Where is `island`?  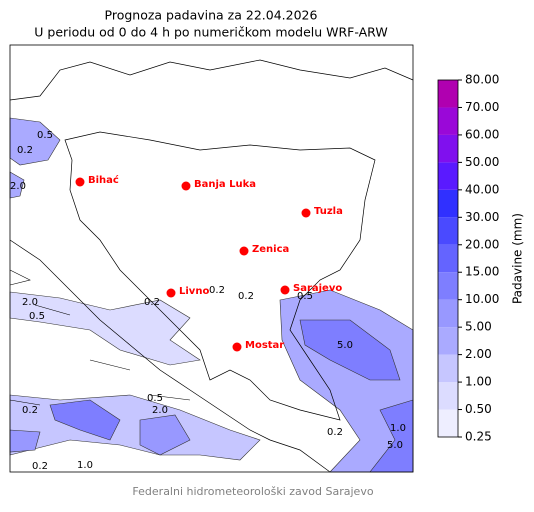
island is located at coordinates (100, 337).